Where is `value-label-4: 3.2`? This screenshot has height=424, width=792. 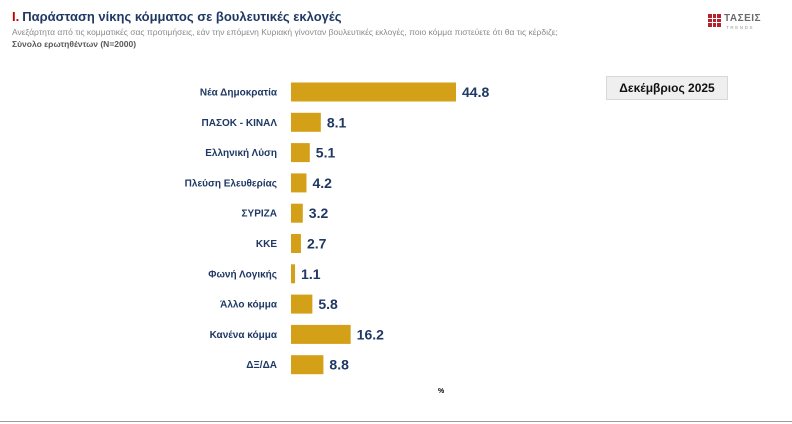
value-label-4: 3.2 is located at coordinates (319, 213).